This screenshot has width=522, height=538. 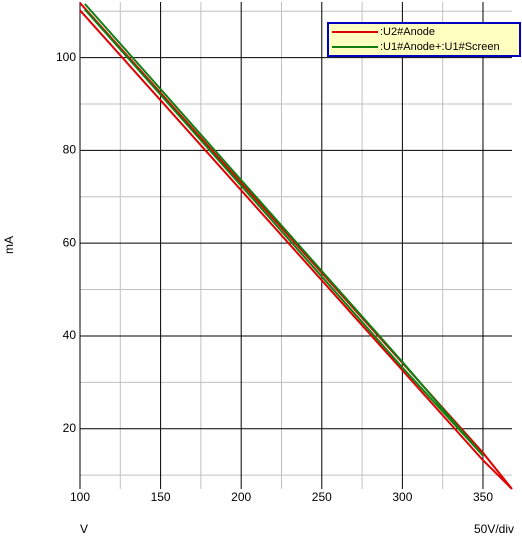 What do you see at coordinates (84, 529) in the screenshot?
I see `x-axis-label: V` at bounding box center [84, 529].